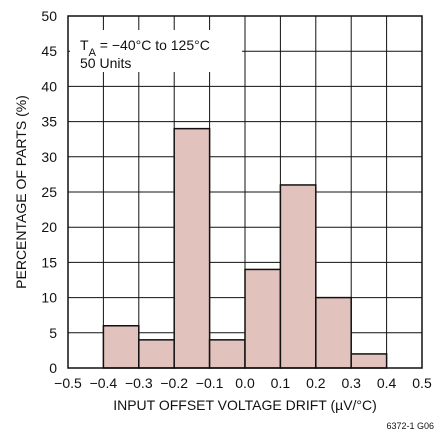 The width and height of the screenshot is (443, 436). I want to click on annotation-background, so click(156, 51).